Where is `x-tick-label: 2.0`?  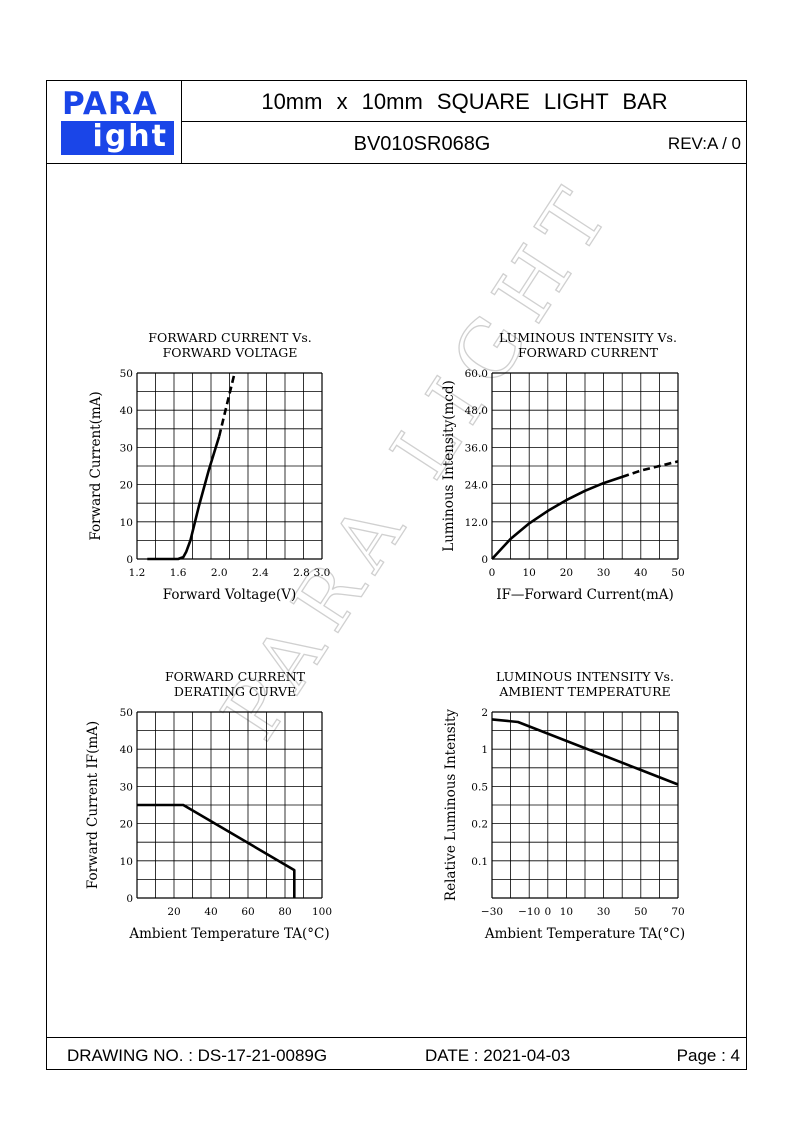 x-tick-label: 2.0 is located at coordinates (219, 573).